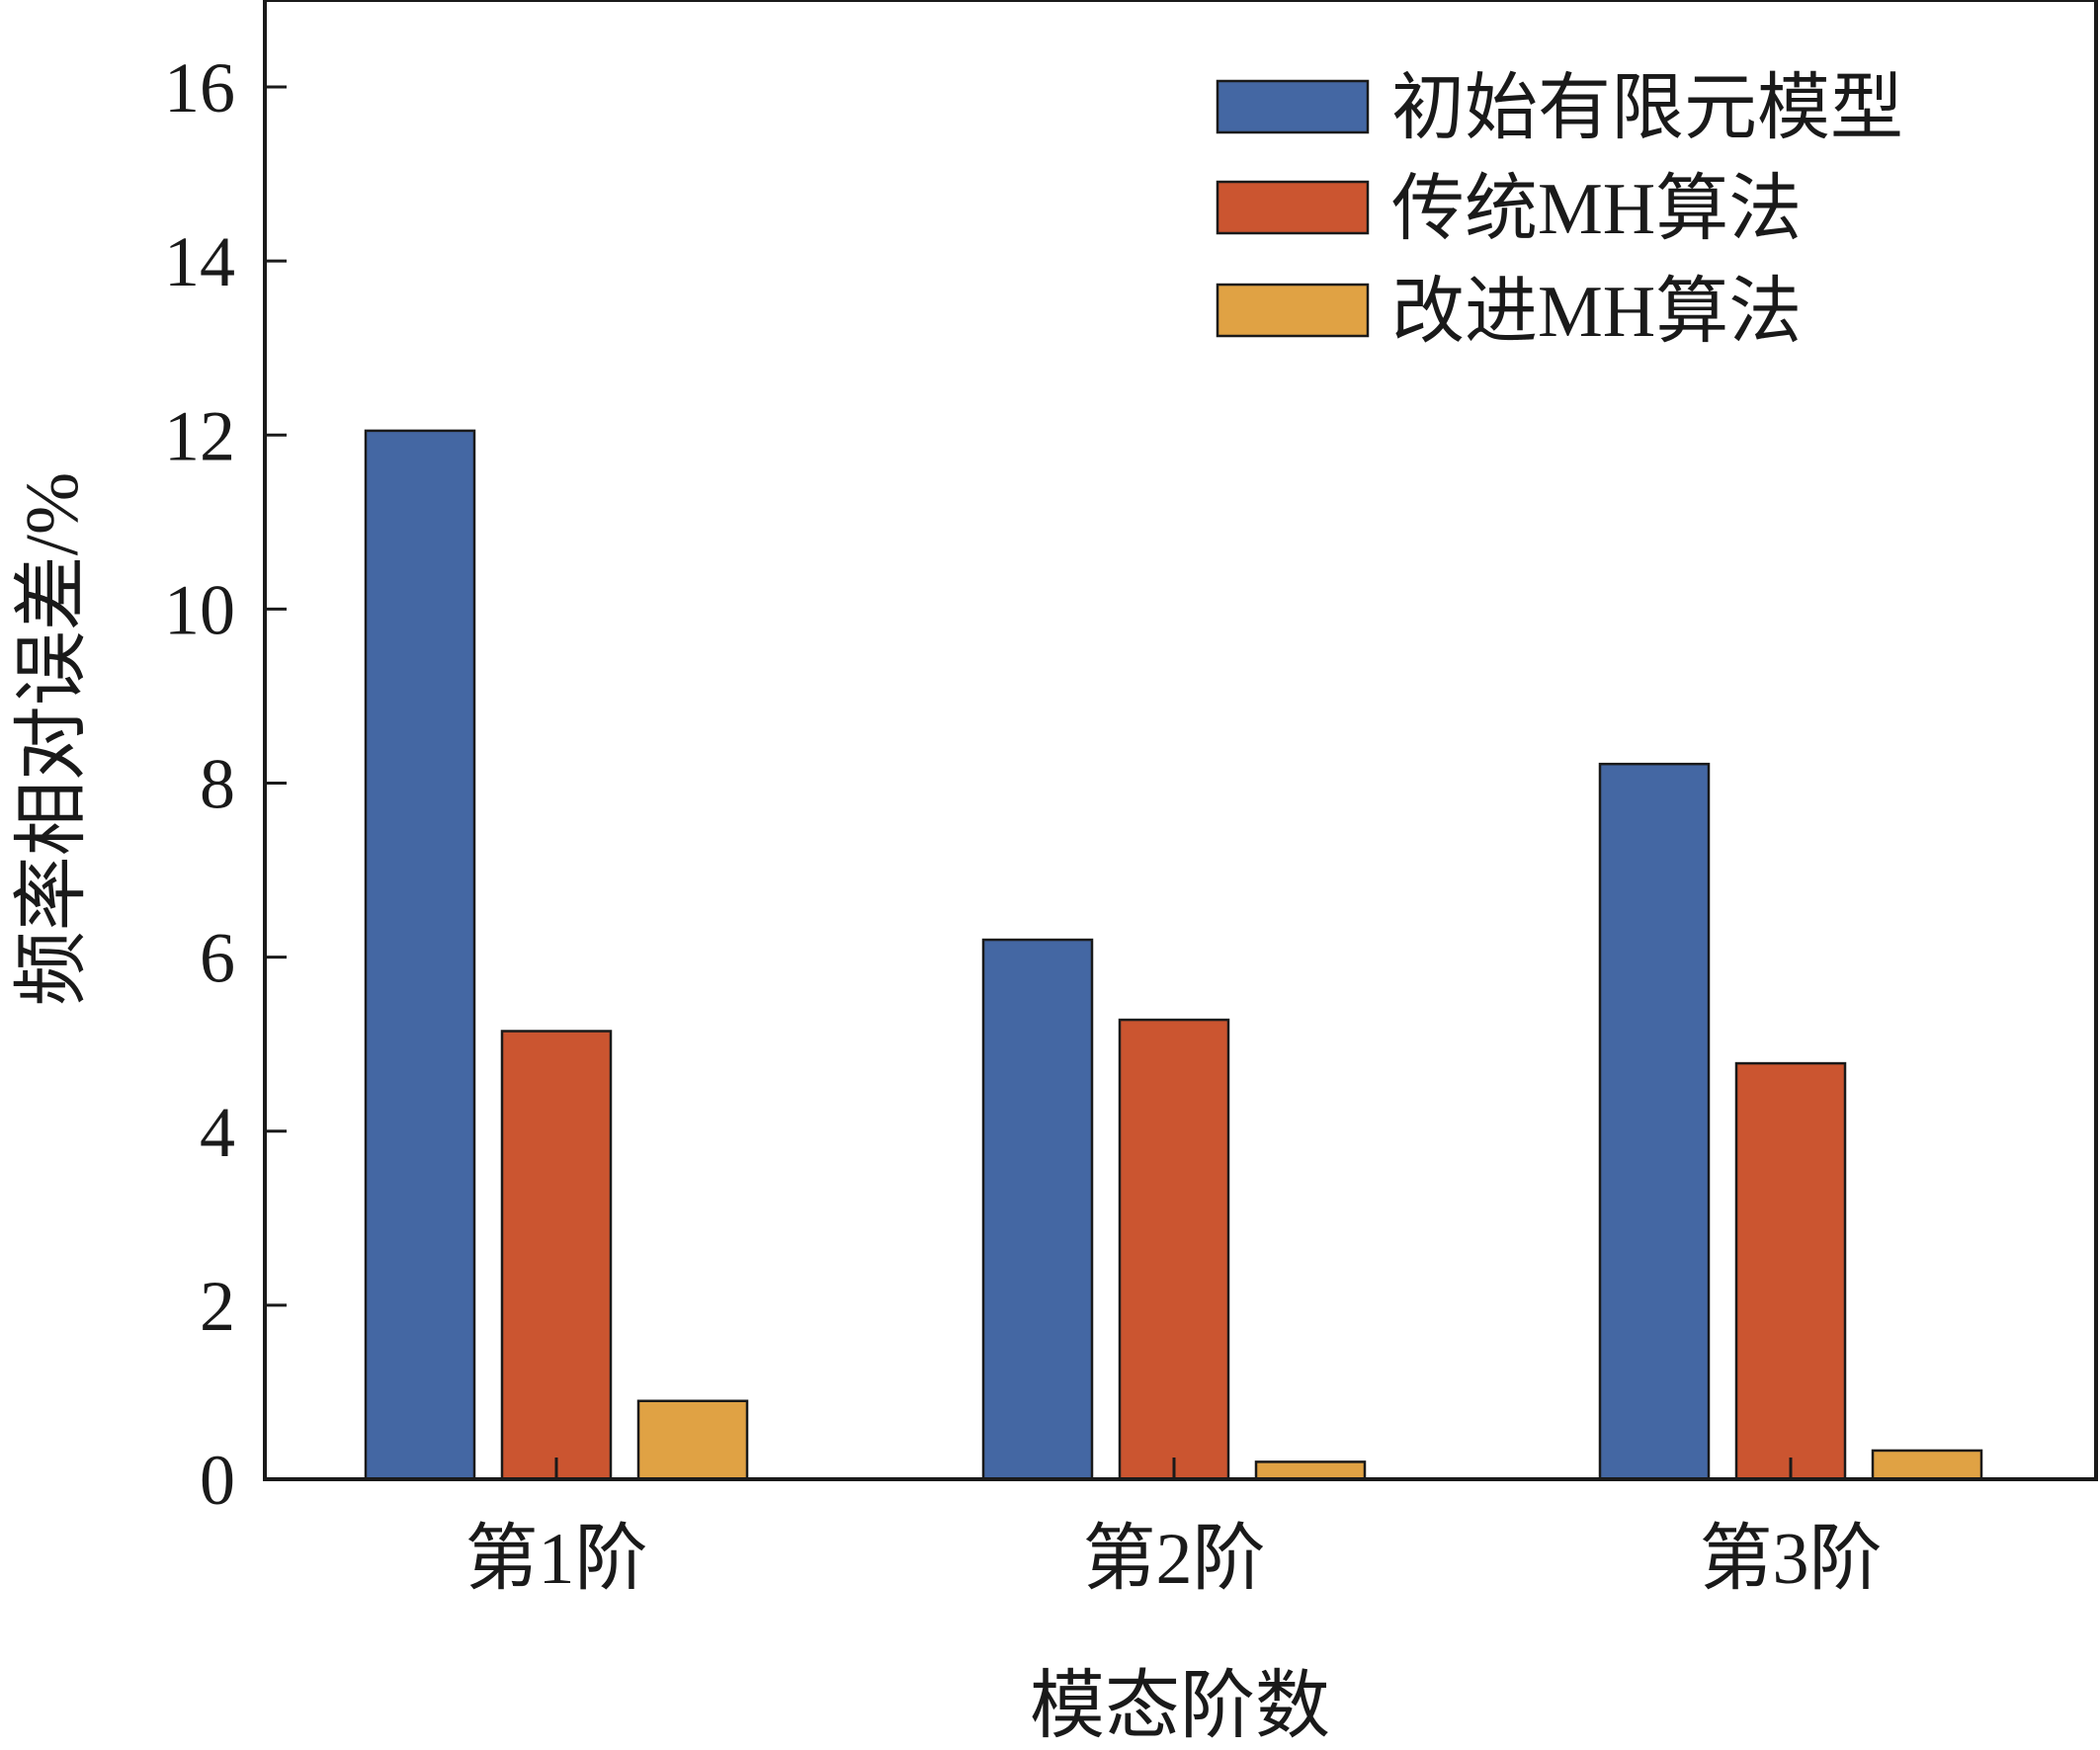 The image size is (2100, 1750). I want to click on x-axis-ticks: 第1阶 第2阶 第3阶, so click(1174, 1529).